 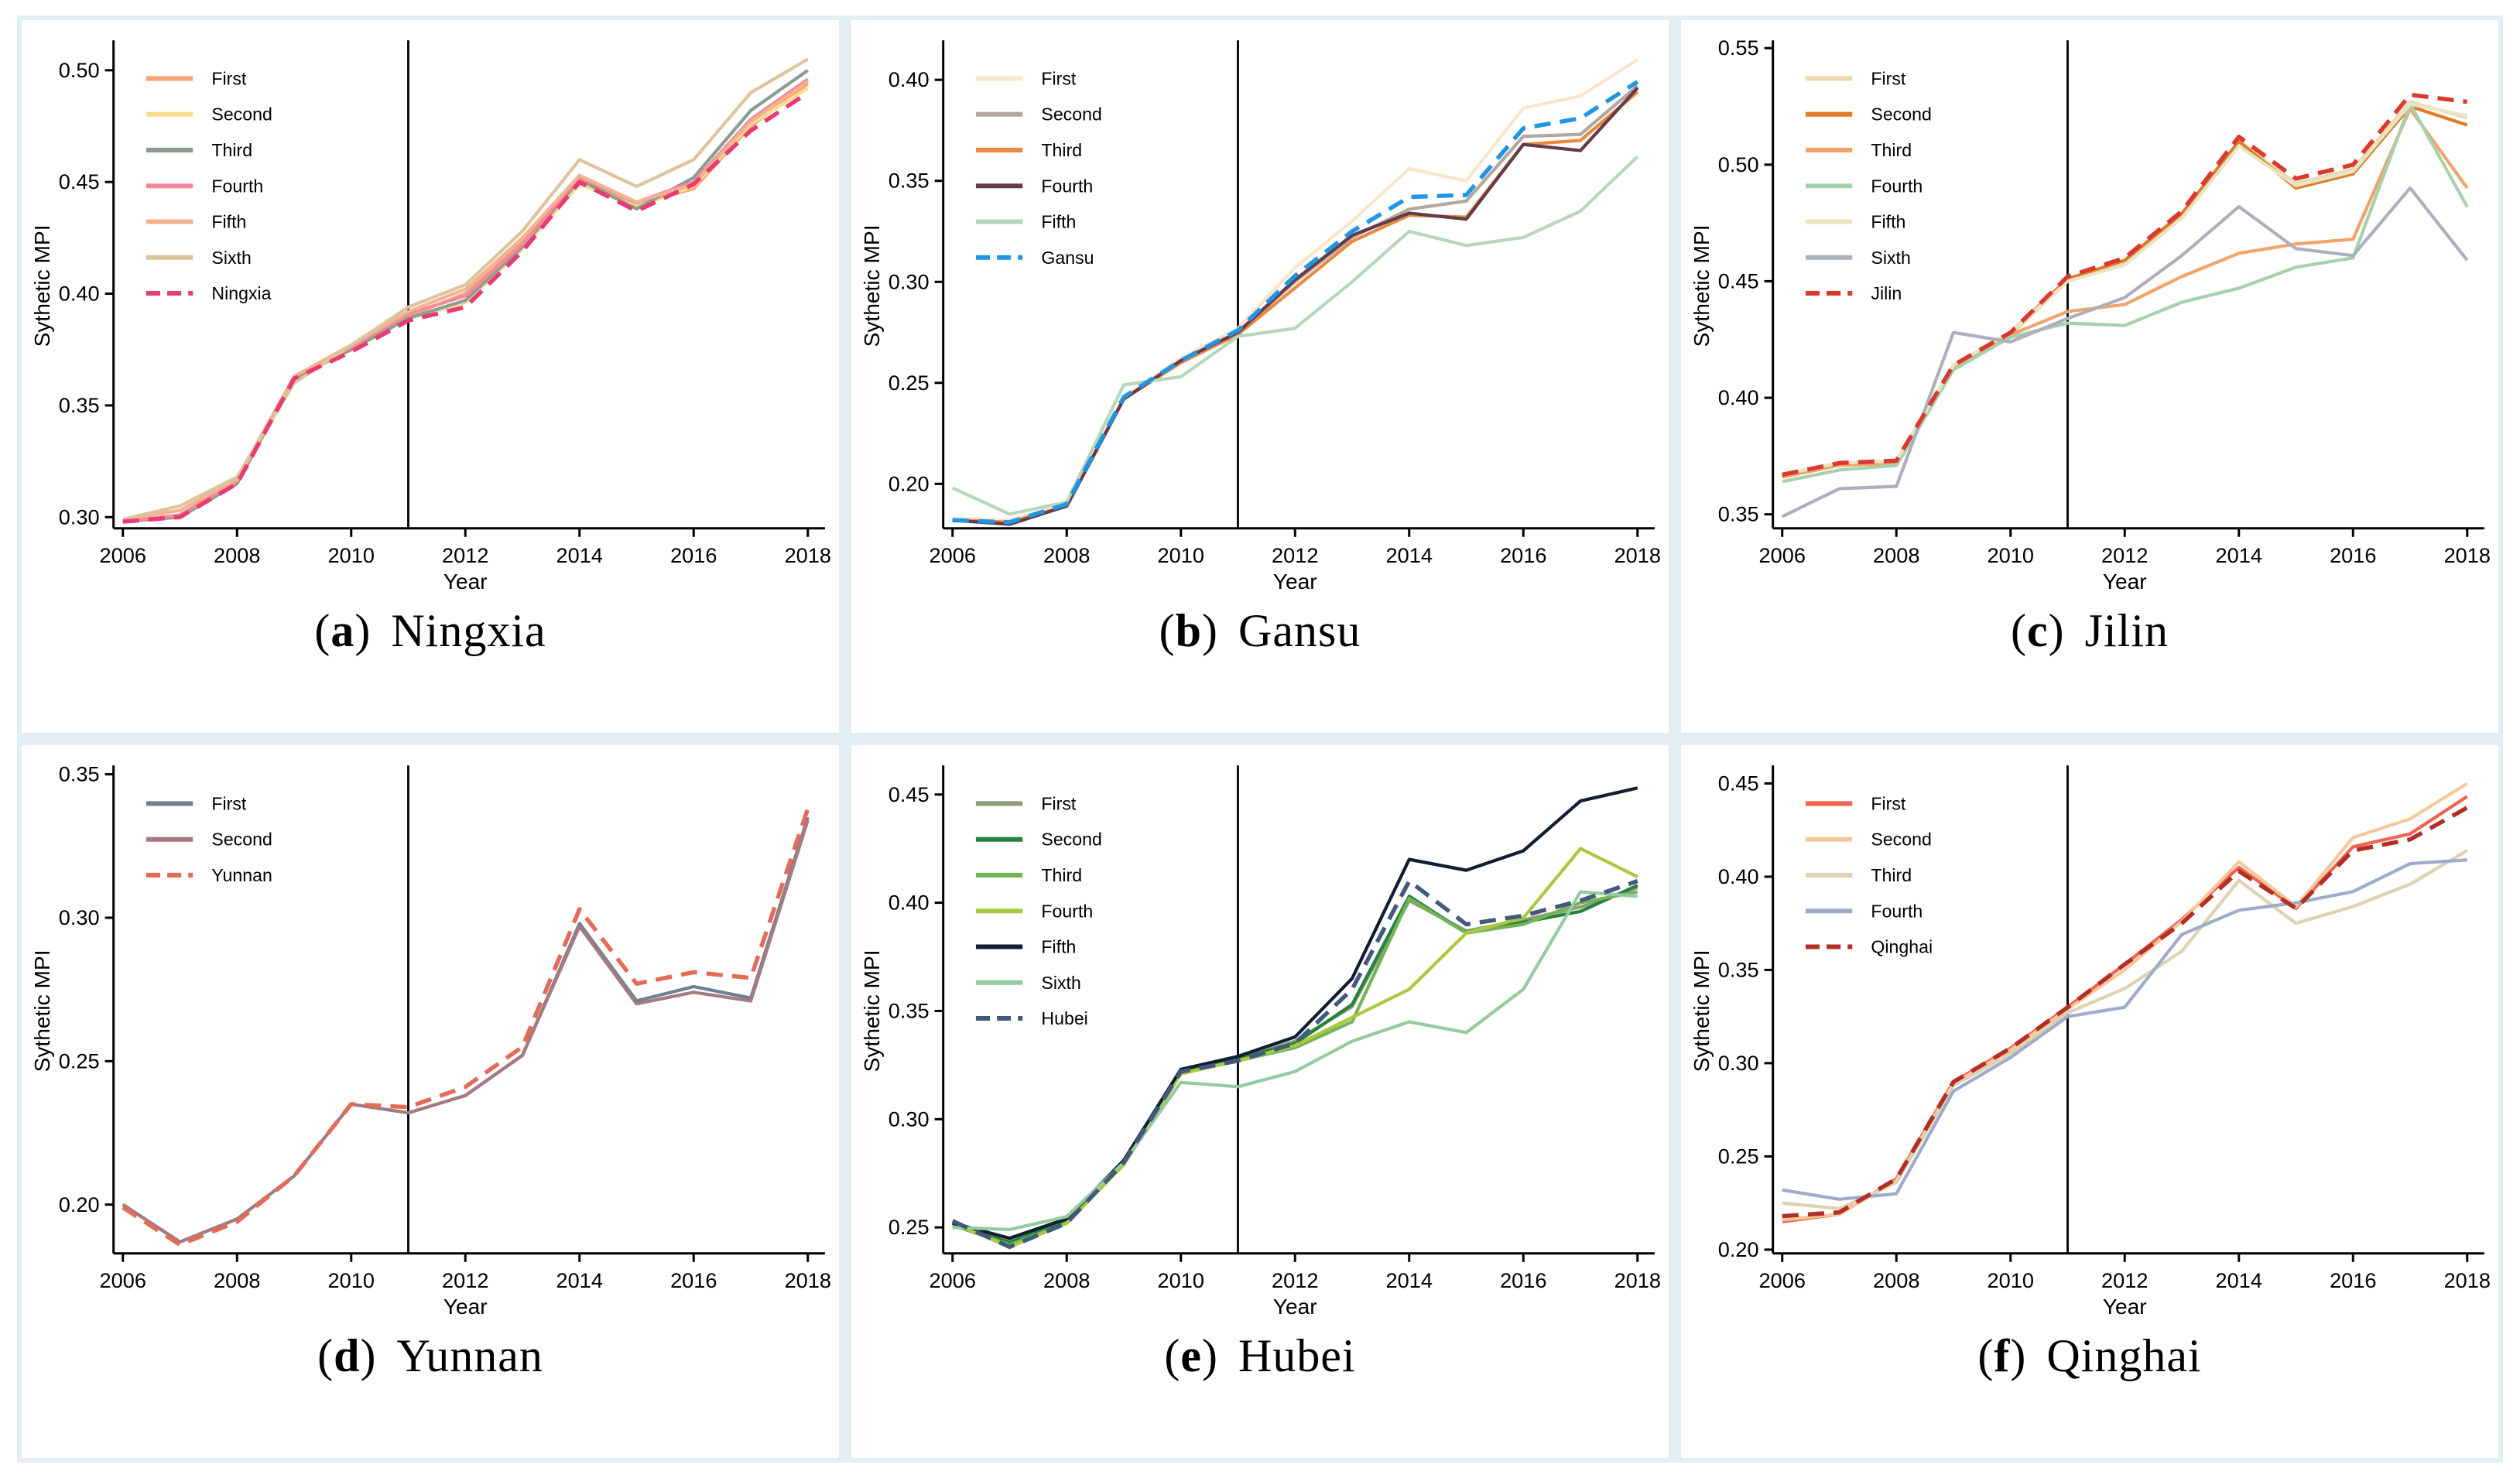 I want to click on caption-name: Gansu, so click(x=1300, y=631).